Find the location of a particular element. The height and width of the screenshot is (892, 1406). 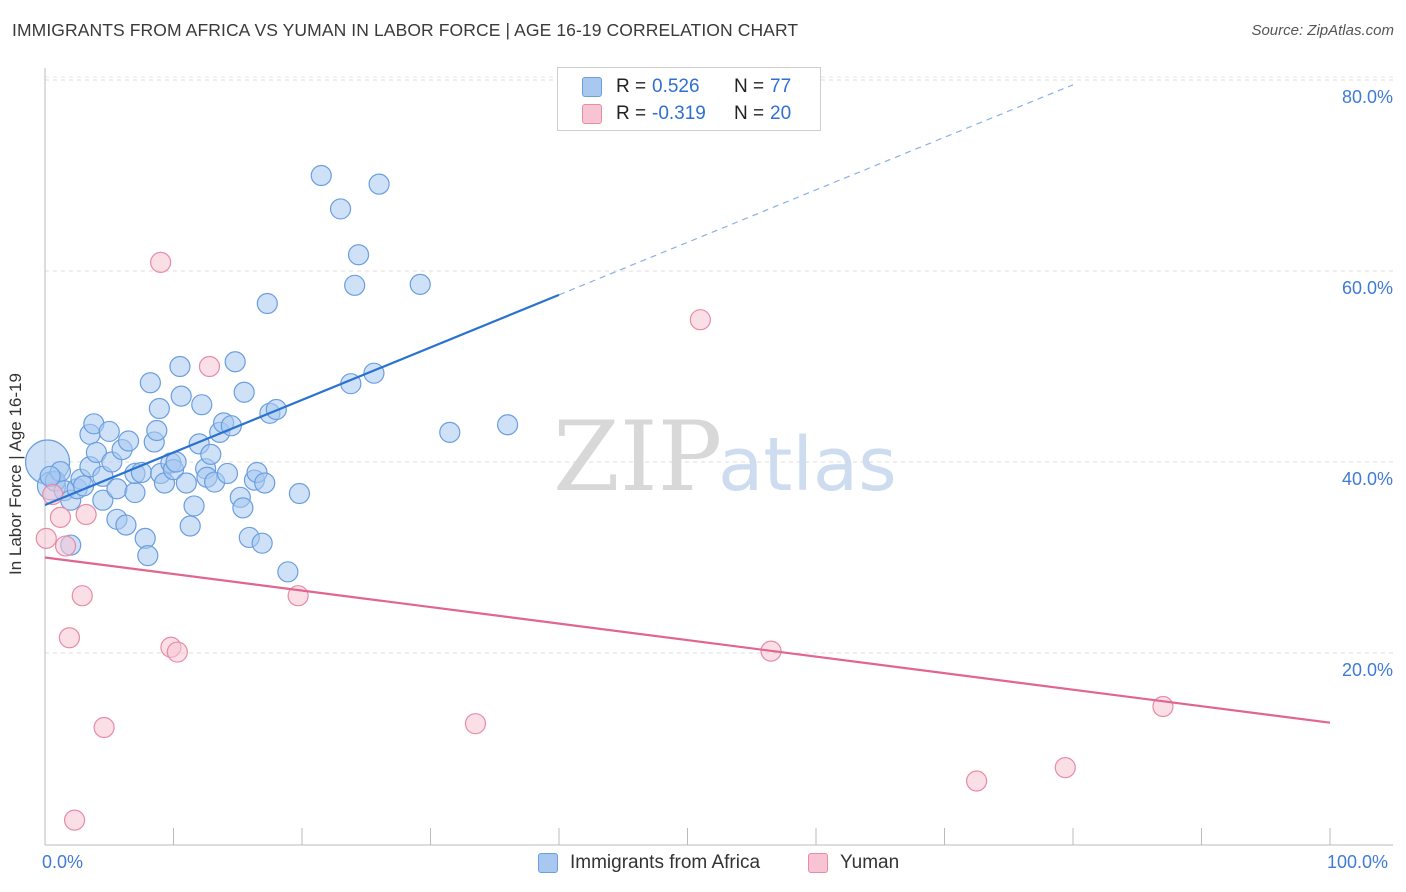

y-tick-label: 40.0% is located at coordinates (1367, 479).